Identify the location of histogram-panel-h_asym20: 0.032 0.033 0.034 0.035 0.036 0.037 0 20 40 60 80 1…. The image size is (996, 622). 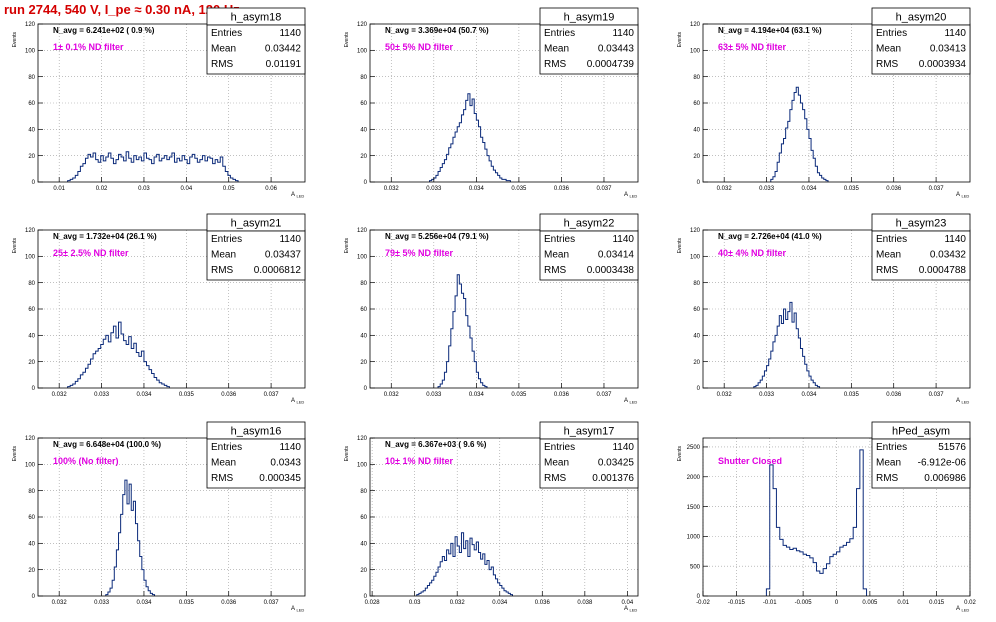
(824, 103).